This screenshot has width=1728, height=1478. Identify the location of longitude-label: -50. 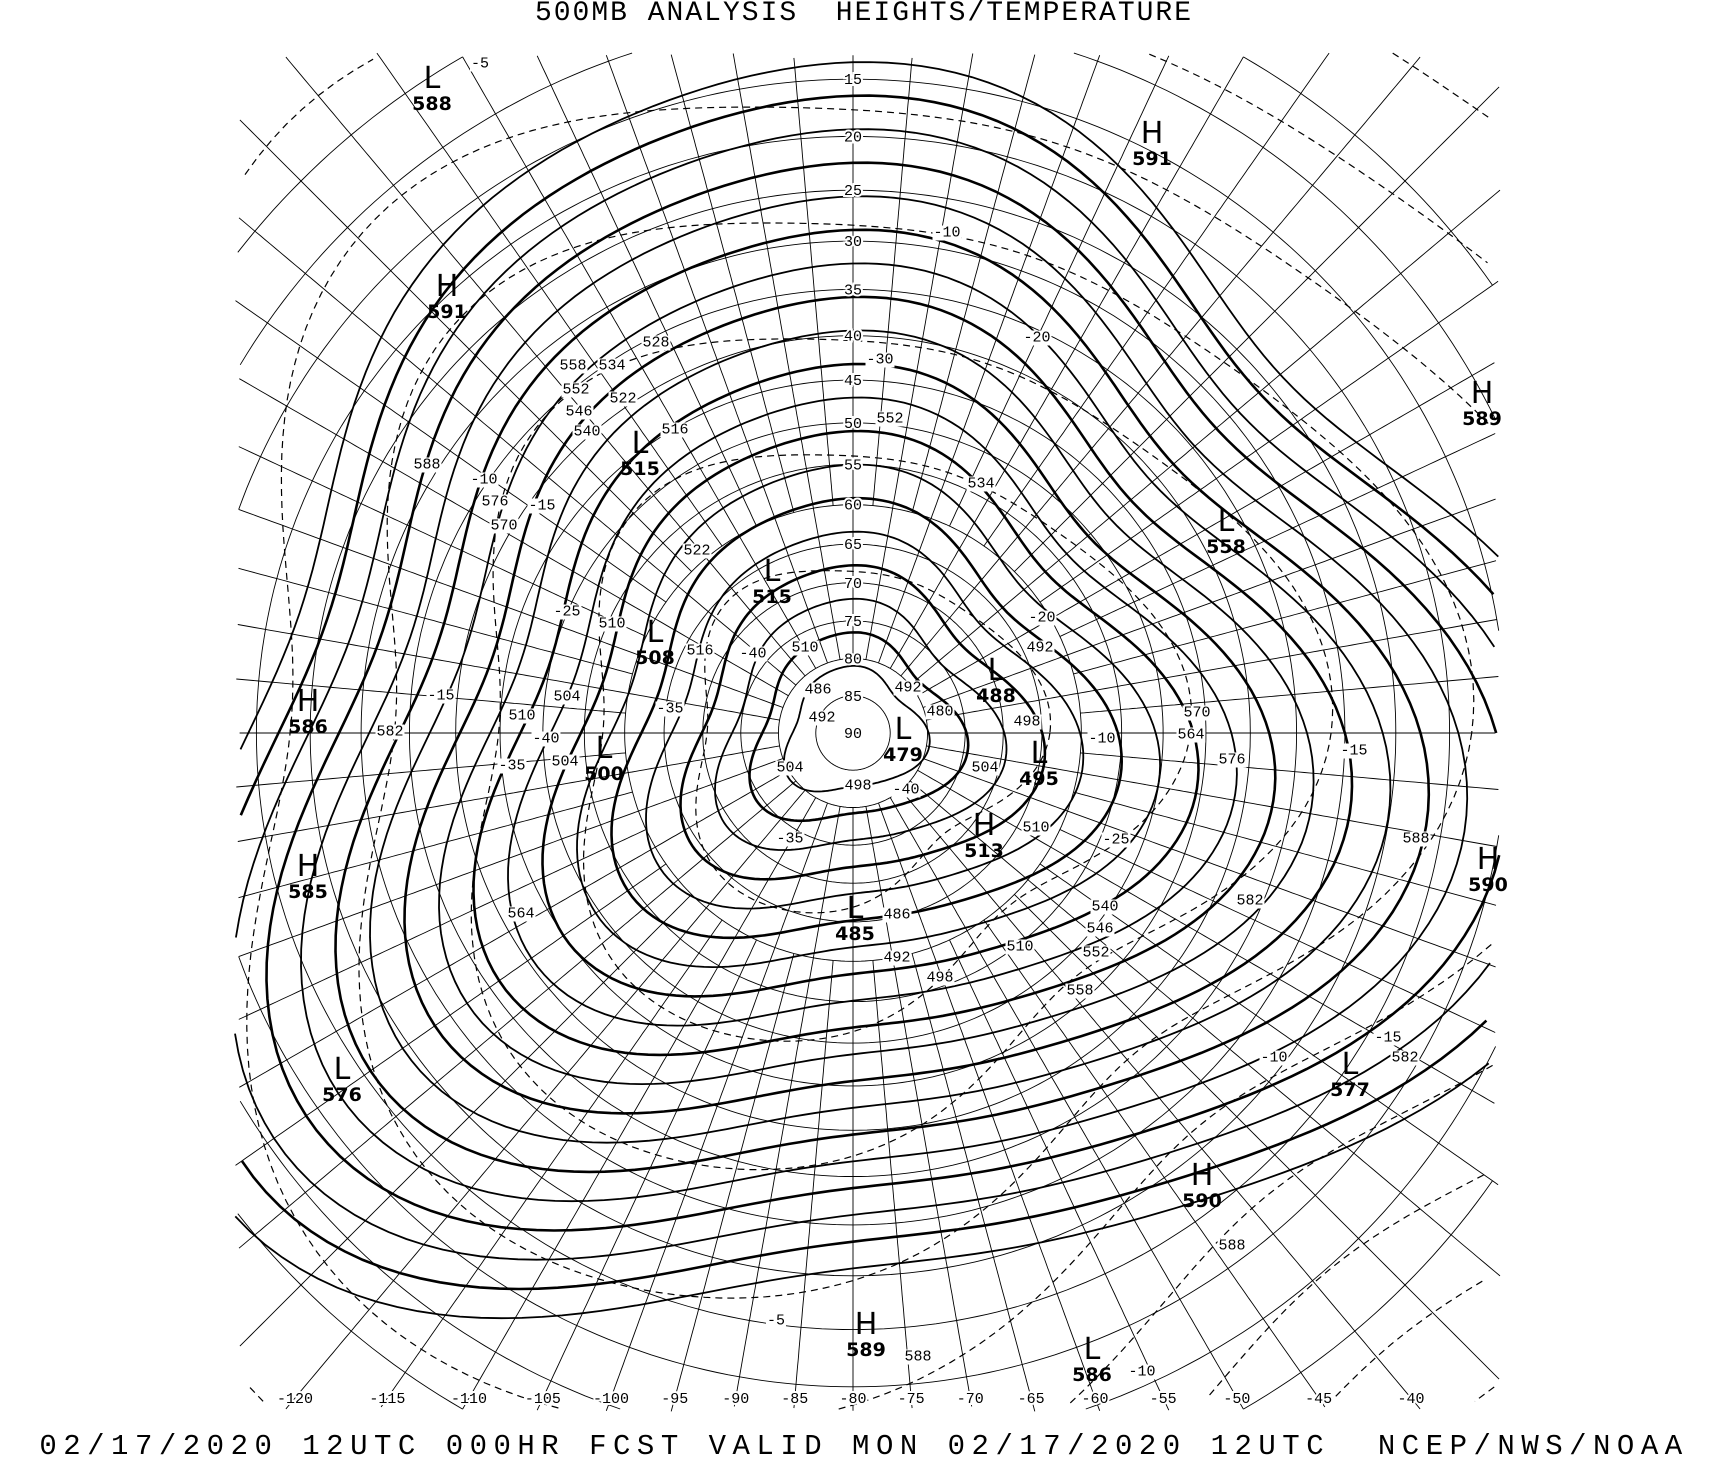
(1236, 1399).